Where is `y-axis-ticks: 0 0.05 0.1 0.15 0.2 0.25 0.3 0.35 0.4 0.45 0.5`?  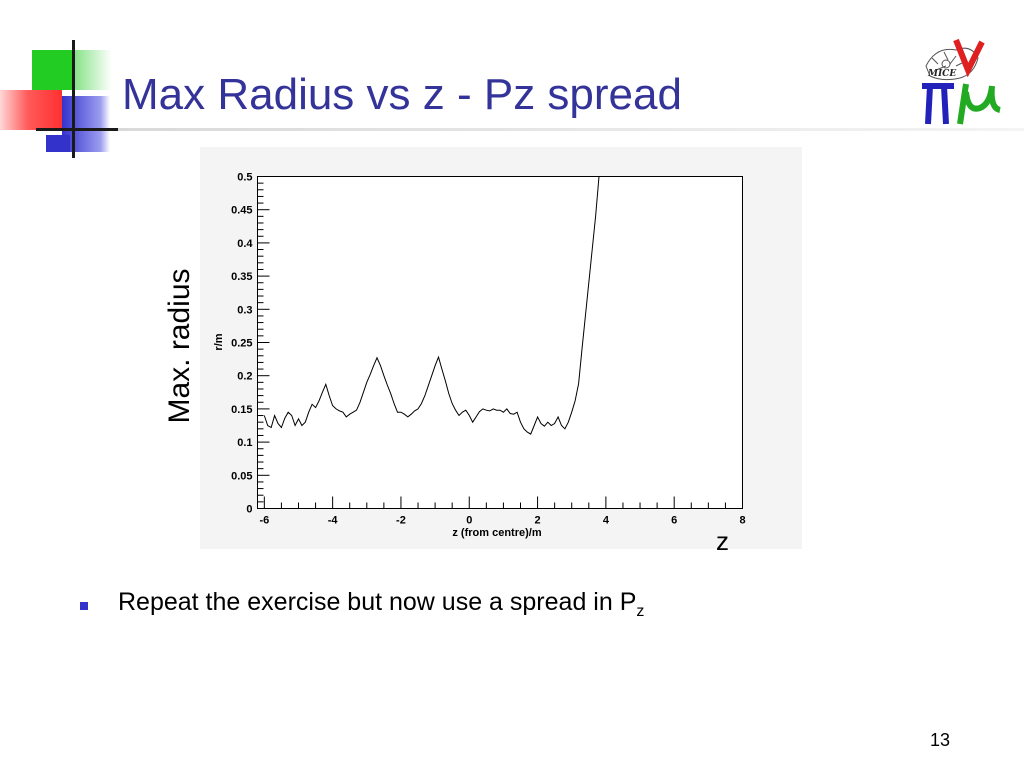
y-axis-ticks: 0 0.05 0.1 0.15 0.2 0.25 0.3 0.35 0.4 0.45 0.5 is located at coordinates (250, 344).